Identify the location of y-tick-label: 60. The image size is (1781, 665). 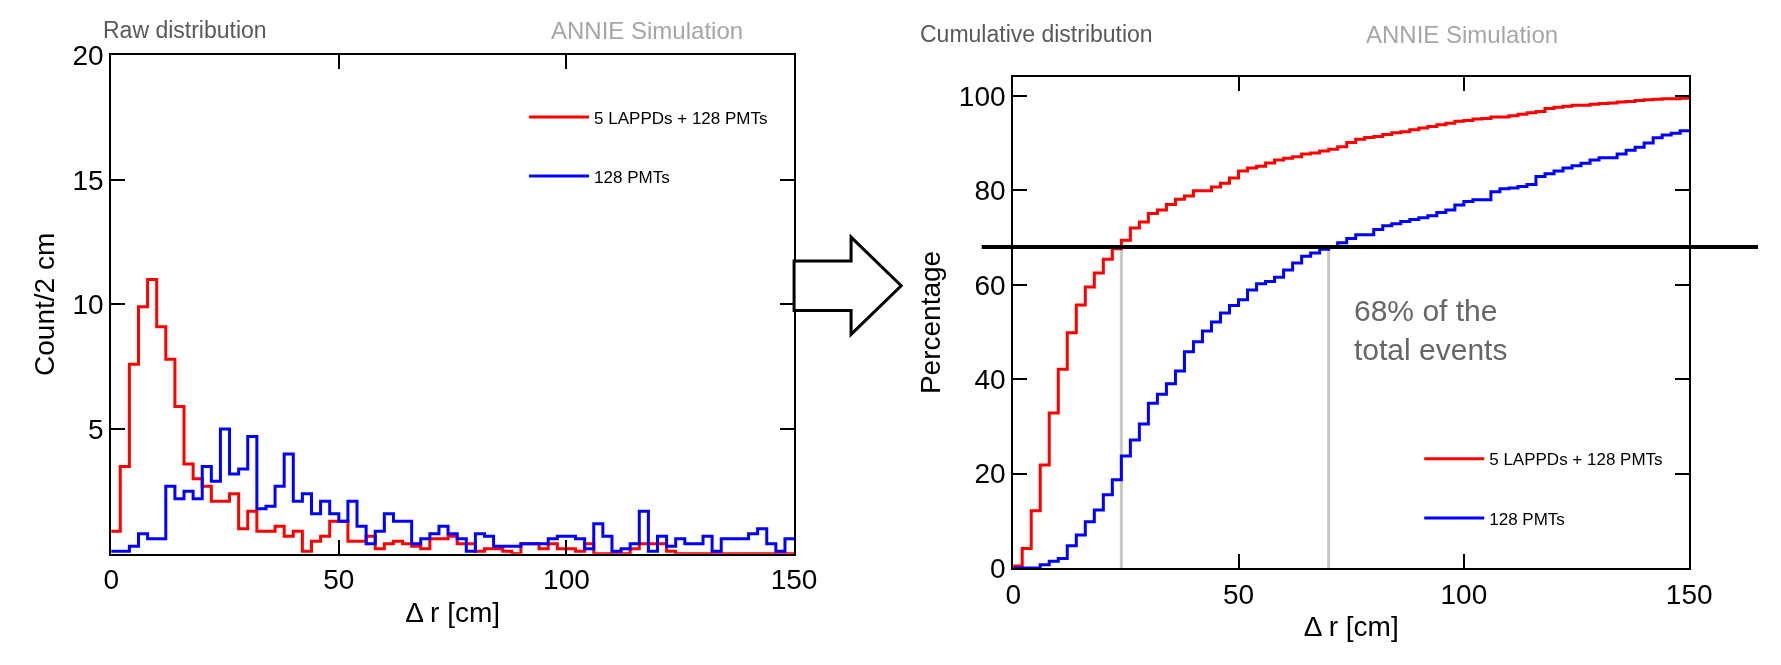
(990, 285).